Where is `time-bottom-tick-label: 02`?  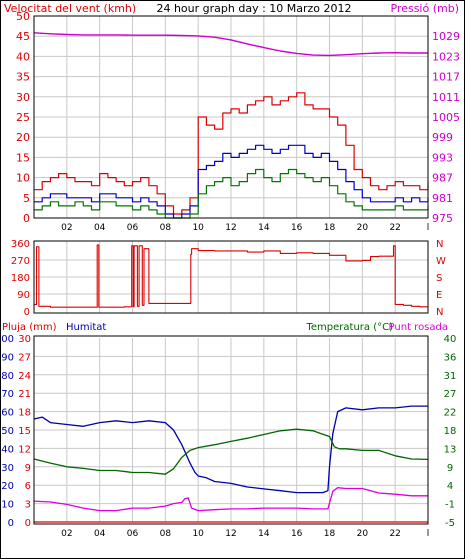
time-bottom-tick-label: 02 is located at coordinates (66, 534).